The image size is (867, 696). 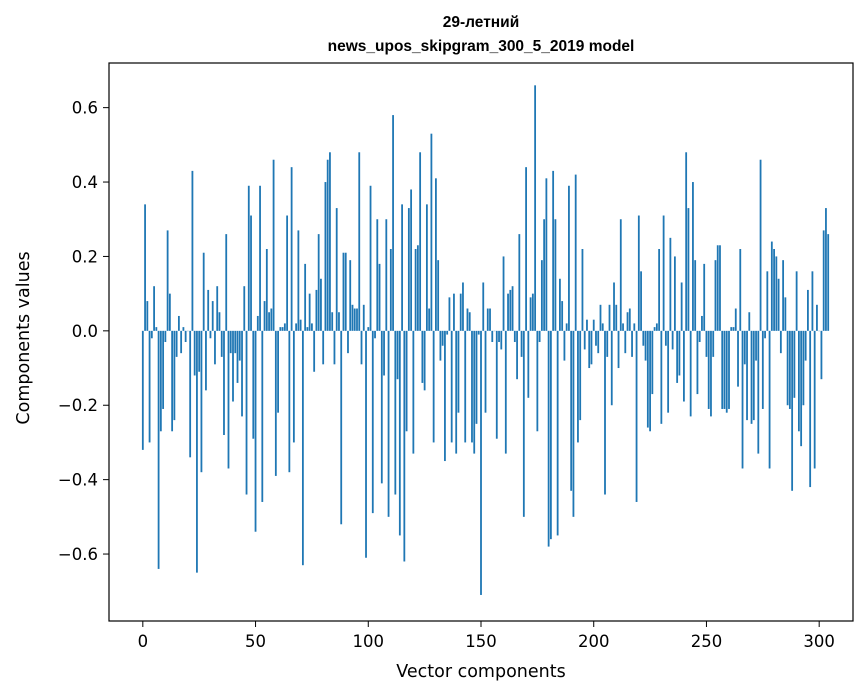 I want to click on chart-title-line1: 29-летний, so click(x=481, y=22).